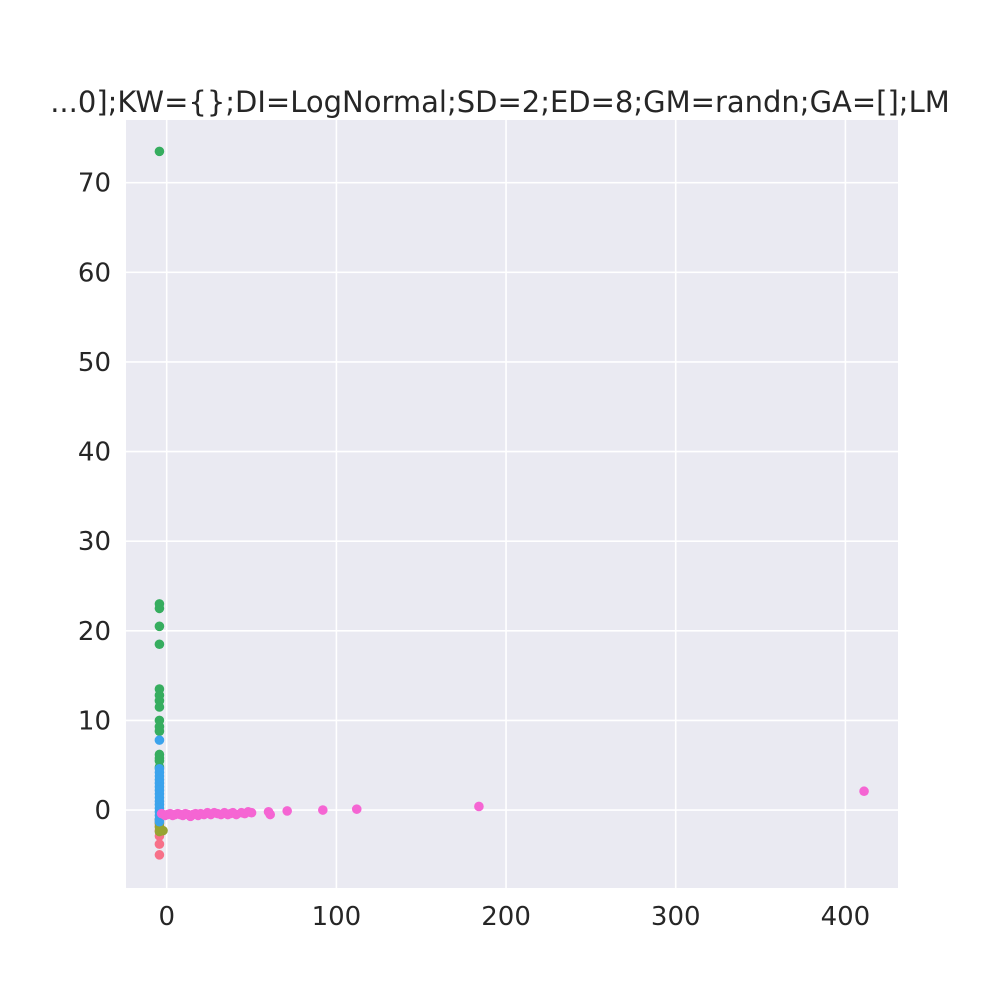 The image size is (1000, 1000). I want to click on y-tick-label: 20, so click(94, 632).